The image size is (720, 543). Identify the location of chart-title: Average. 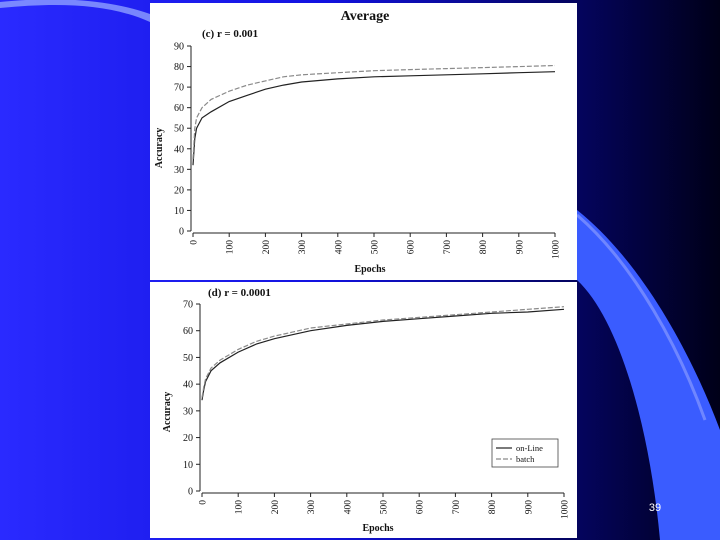
(365, 16).